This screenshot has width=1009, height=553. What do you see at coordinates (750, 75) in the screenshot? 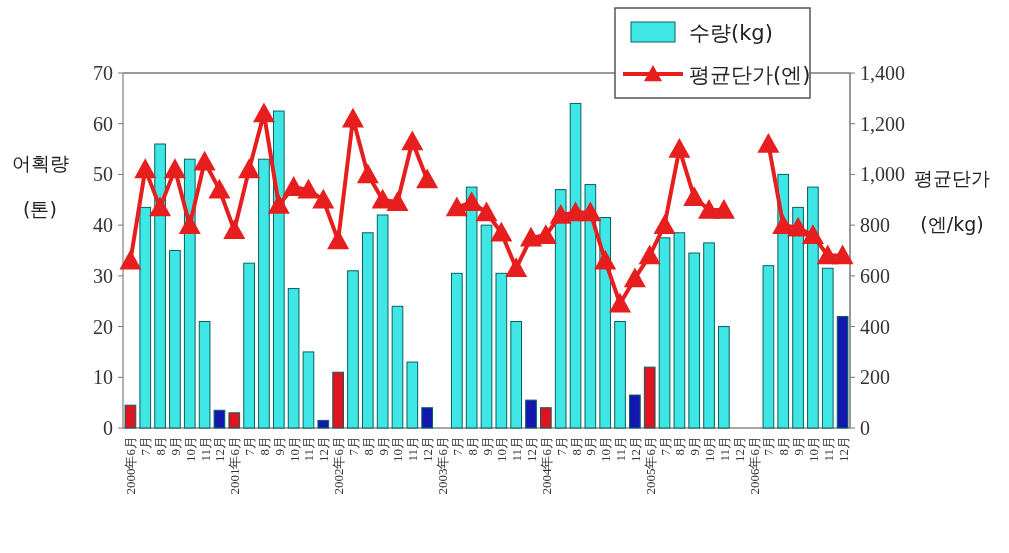
I see `legend-label: 평균단가(엔)` at bounding box center [750, 75].